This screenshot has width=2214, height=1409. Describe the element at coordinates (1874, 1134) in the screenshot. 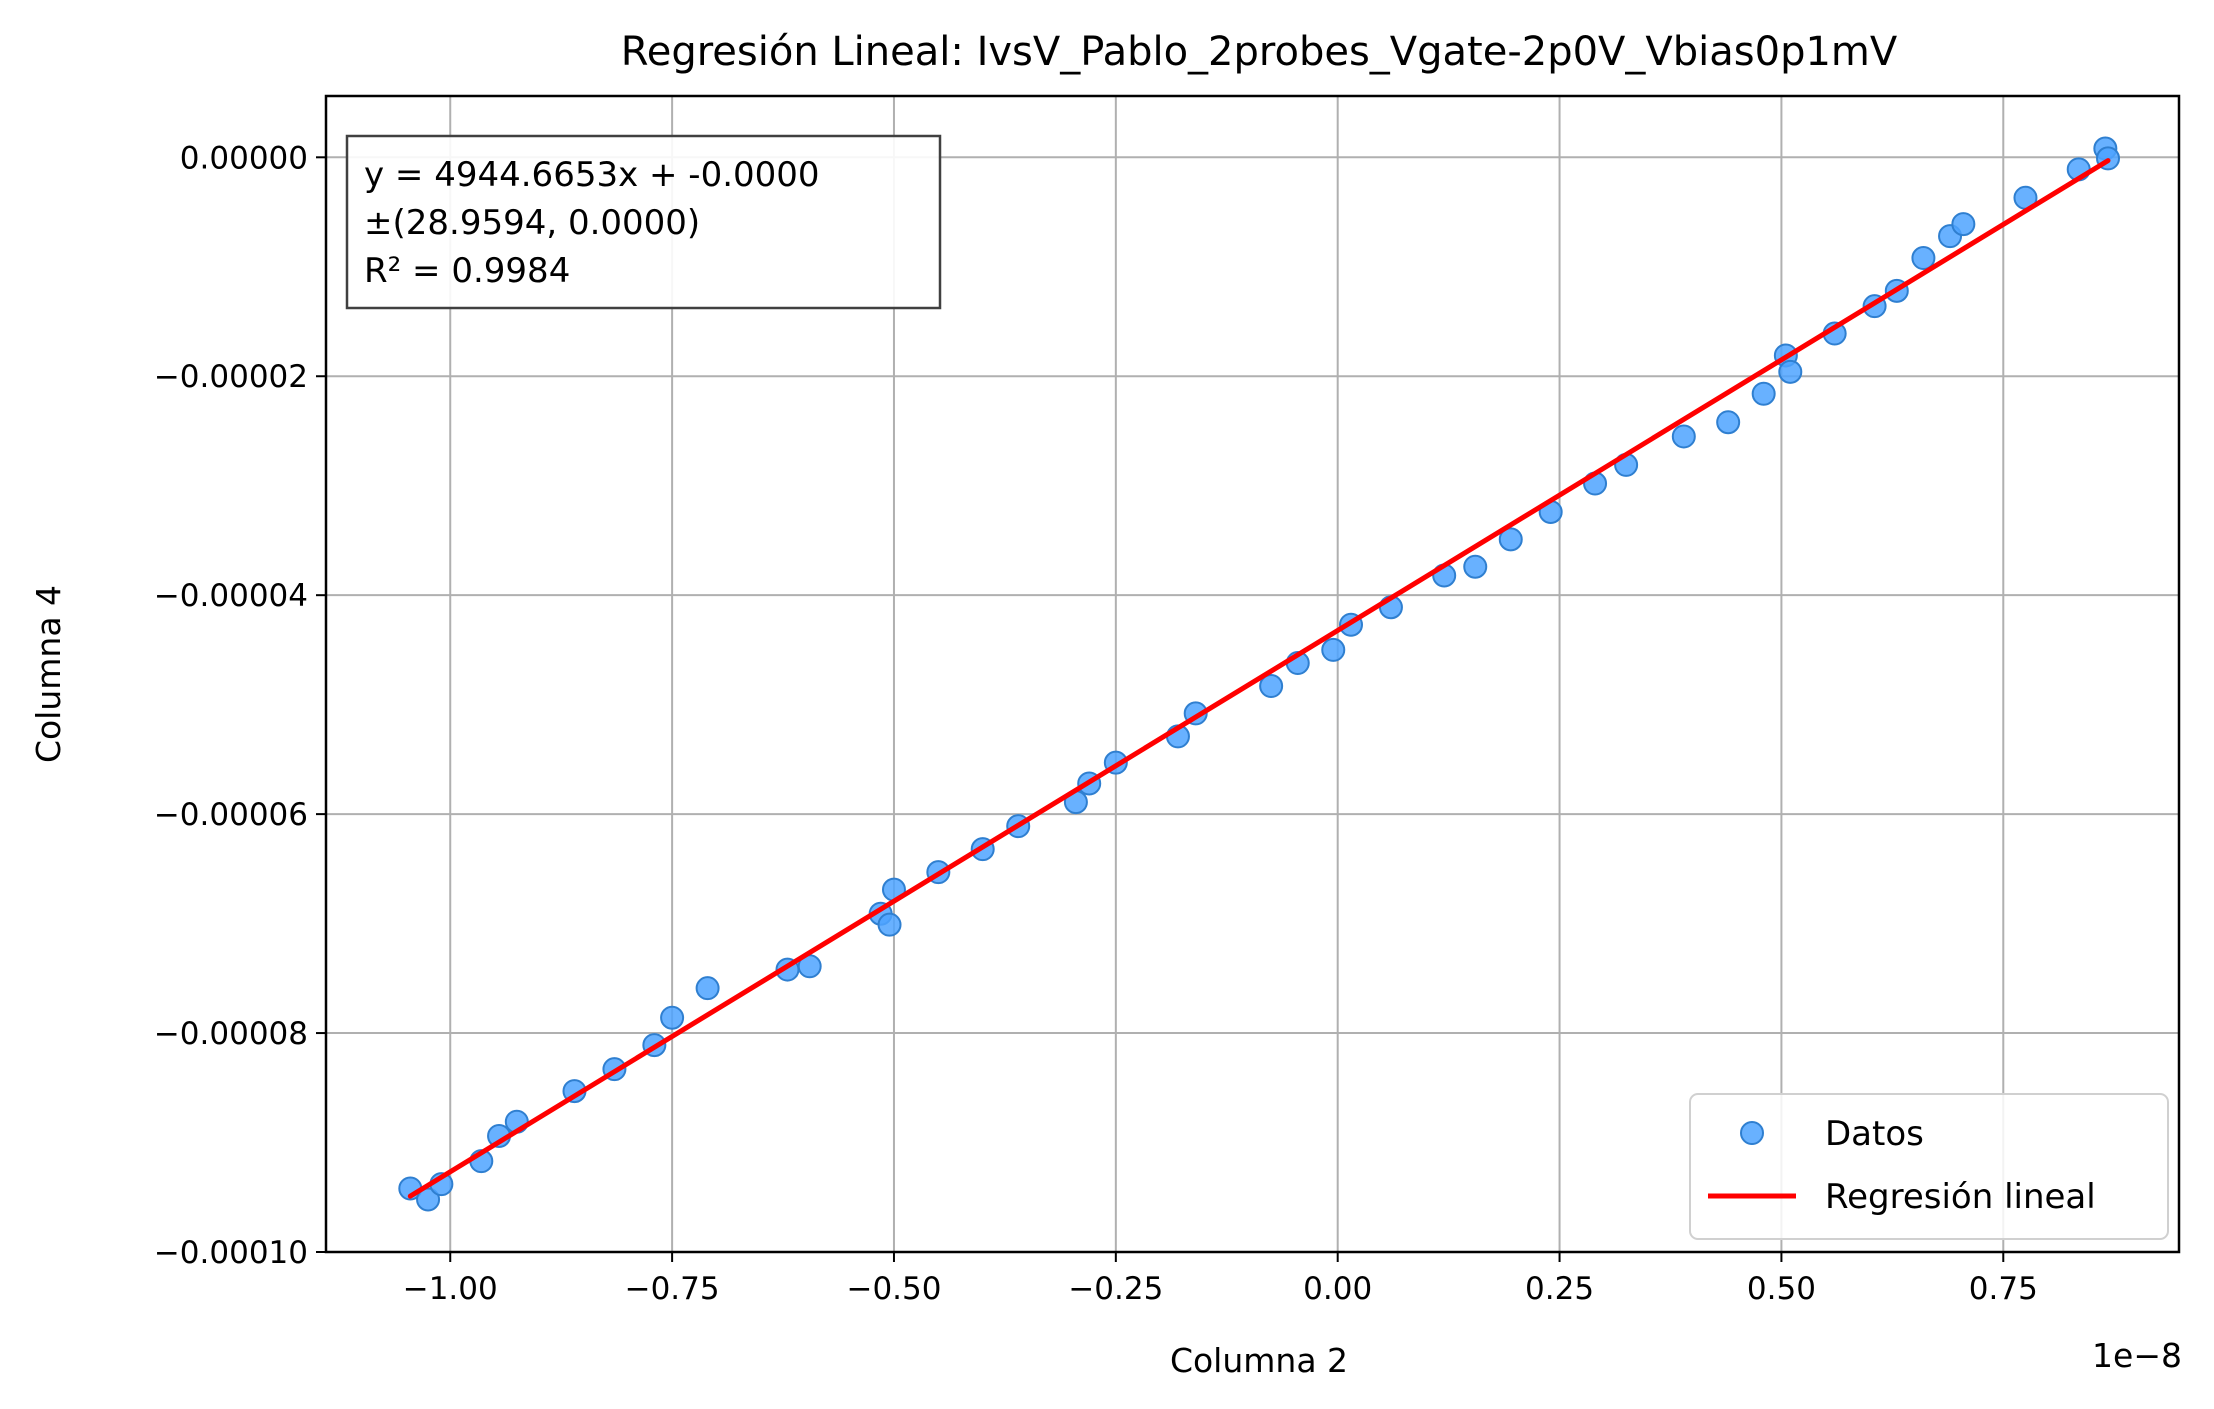

I see `legend-label-datos: Datos` at that location.